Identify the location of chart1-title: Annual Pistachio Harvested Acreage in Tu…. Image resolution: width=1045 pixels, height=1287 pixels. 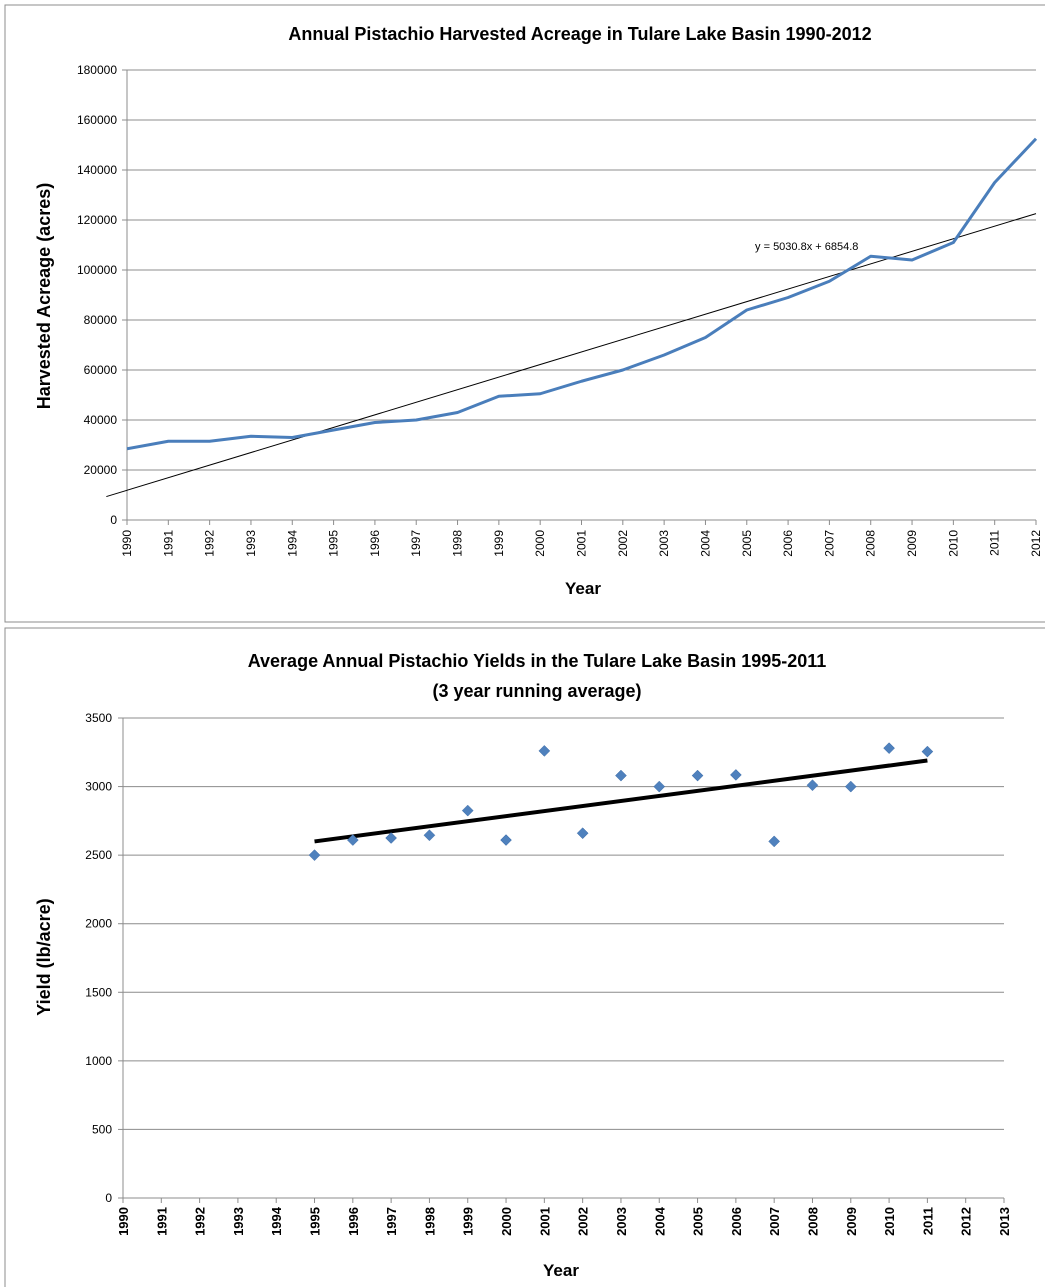
(579, 34).